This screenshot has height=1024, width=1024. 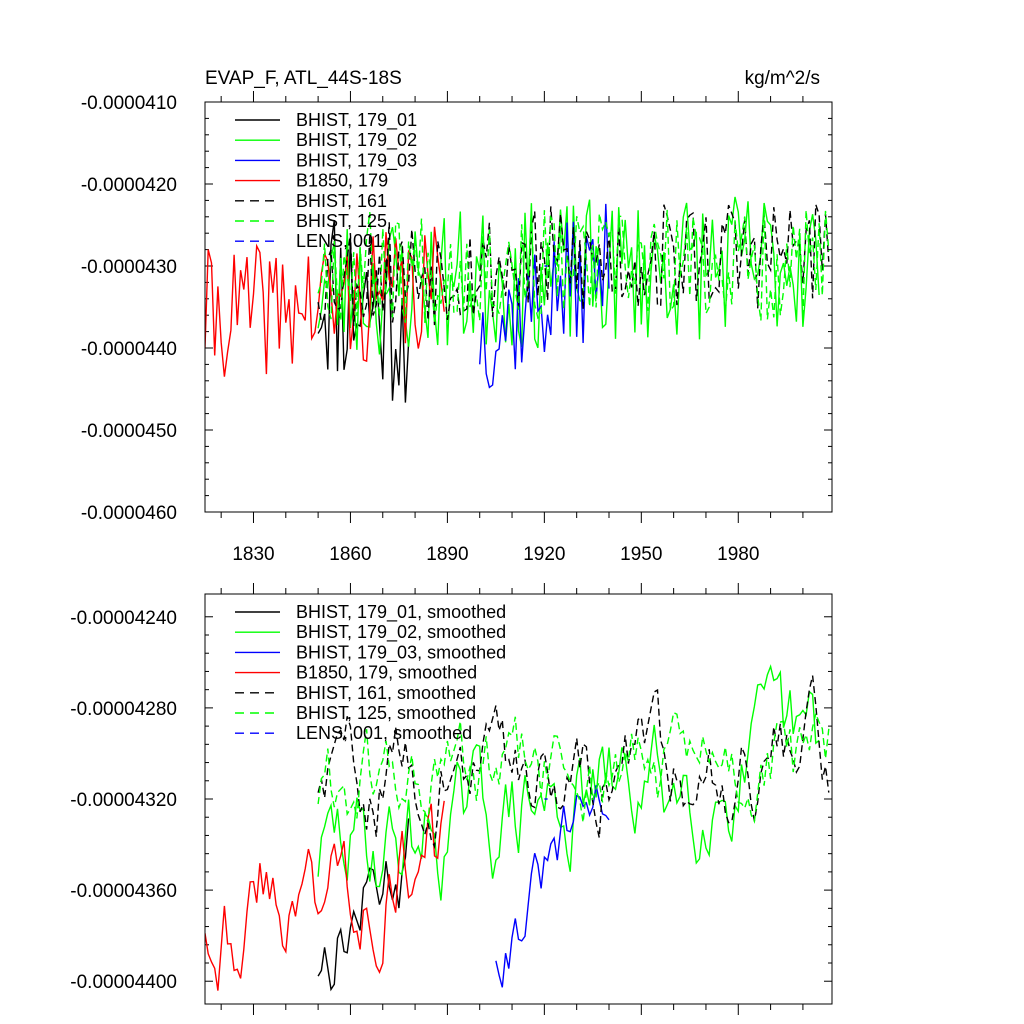 What do you see at coordinates (447, 554) in the screenshot?
I see `x-tick-label: 1890` at bounding box center [447, 554].